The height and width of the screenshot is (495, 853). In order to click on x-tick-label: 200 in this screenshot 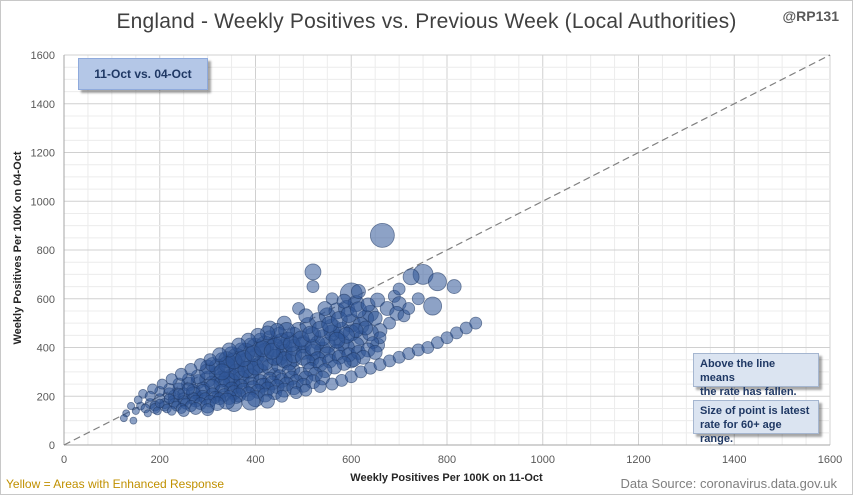, I will do `click(160, 460)`.